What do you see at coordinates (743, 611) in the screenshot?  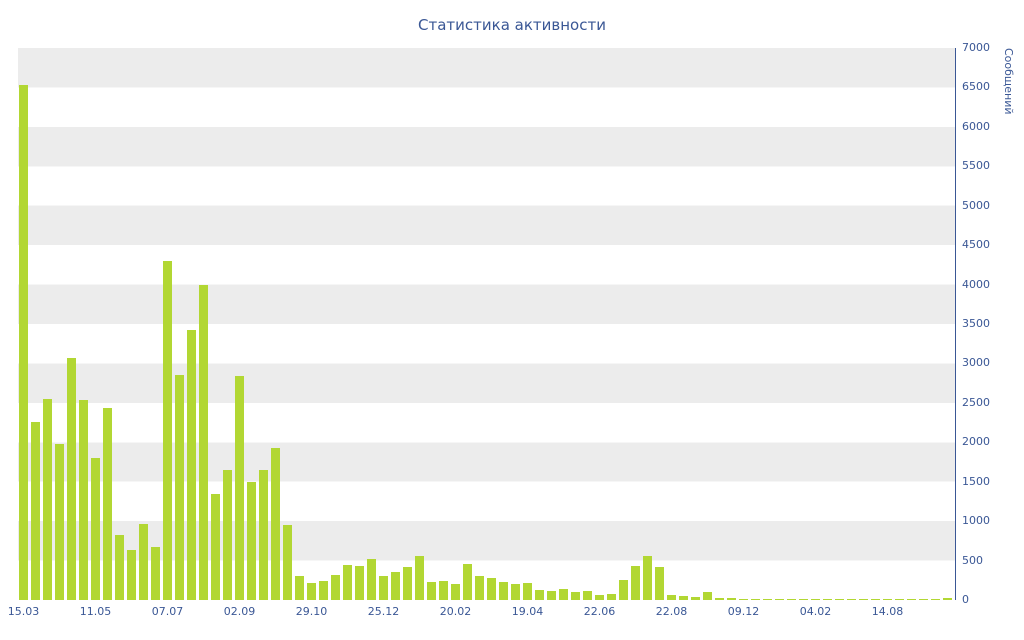 I see `x-tick-label: 09.12` at bounding box center [743, 611].